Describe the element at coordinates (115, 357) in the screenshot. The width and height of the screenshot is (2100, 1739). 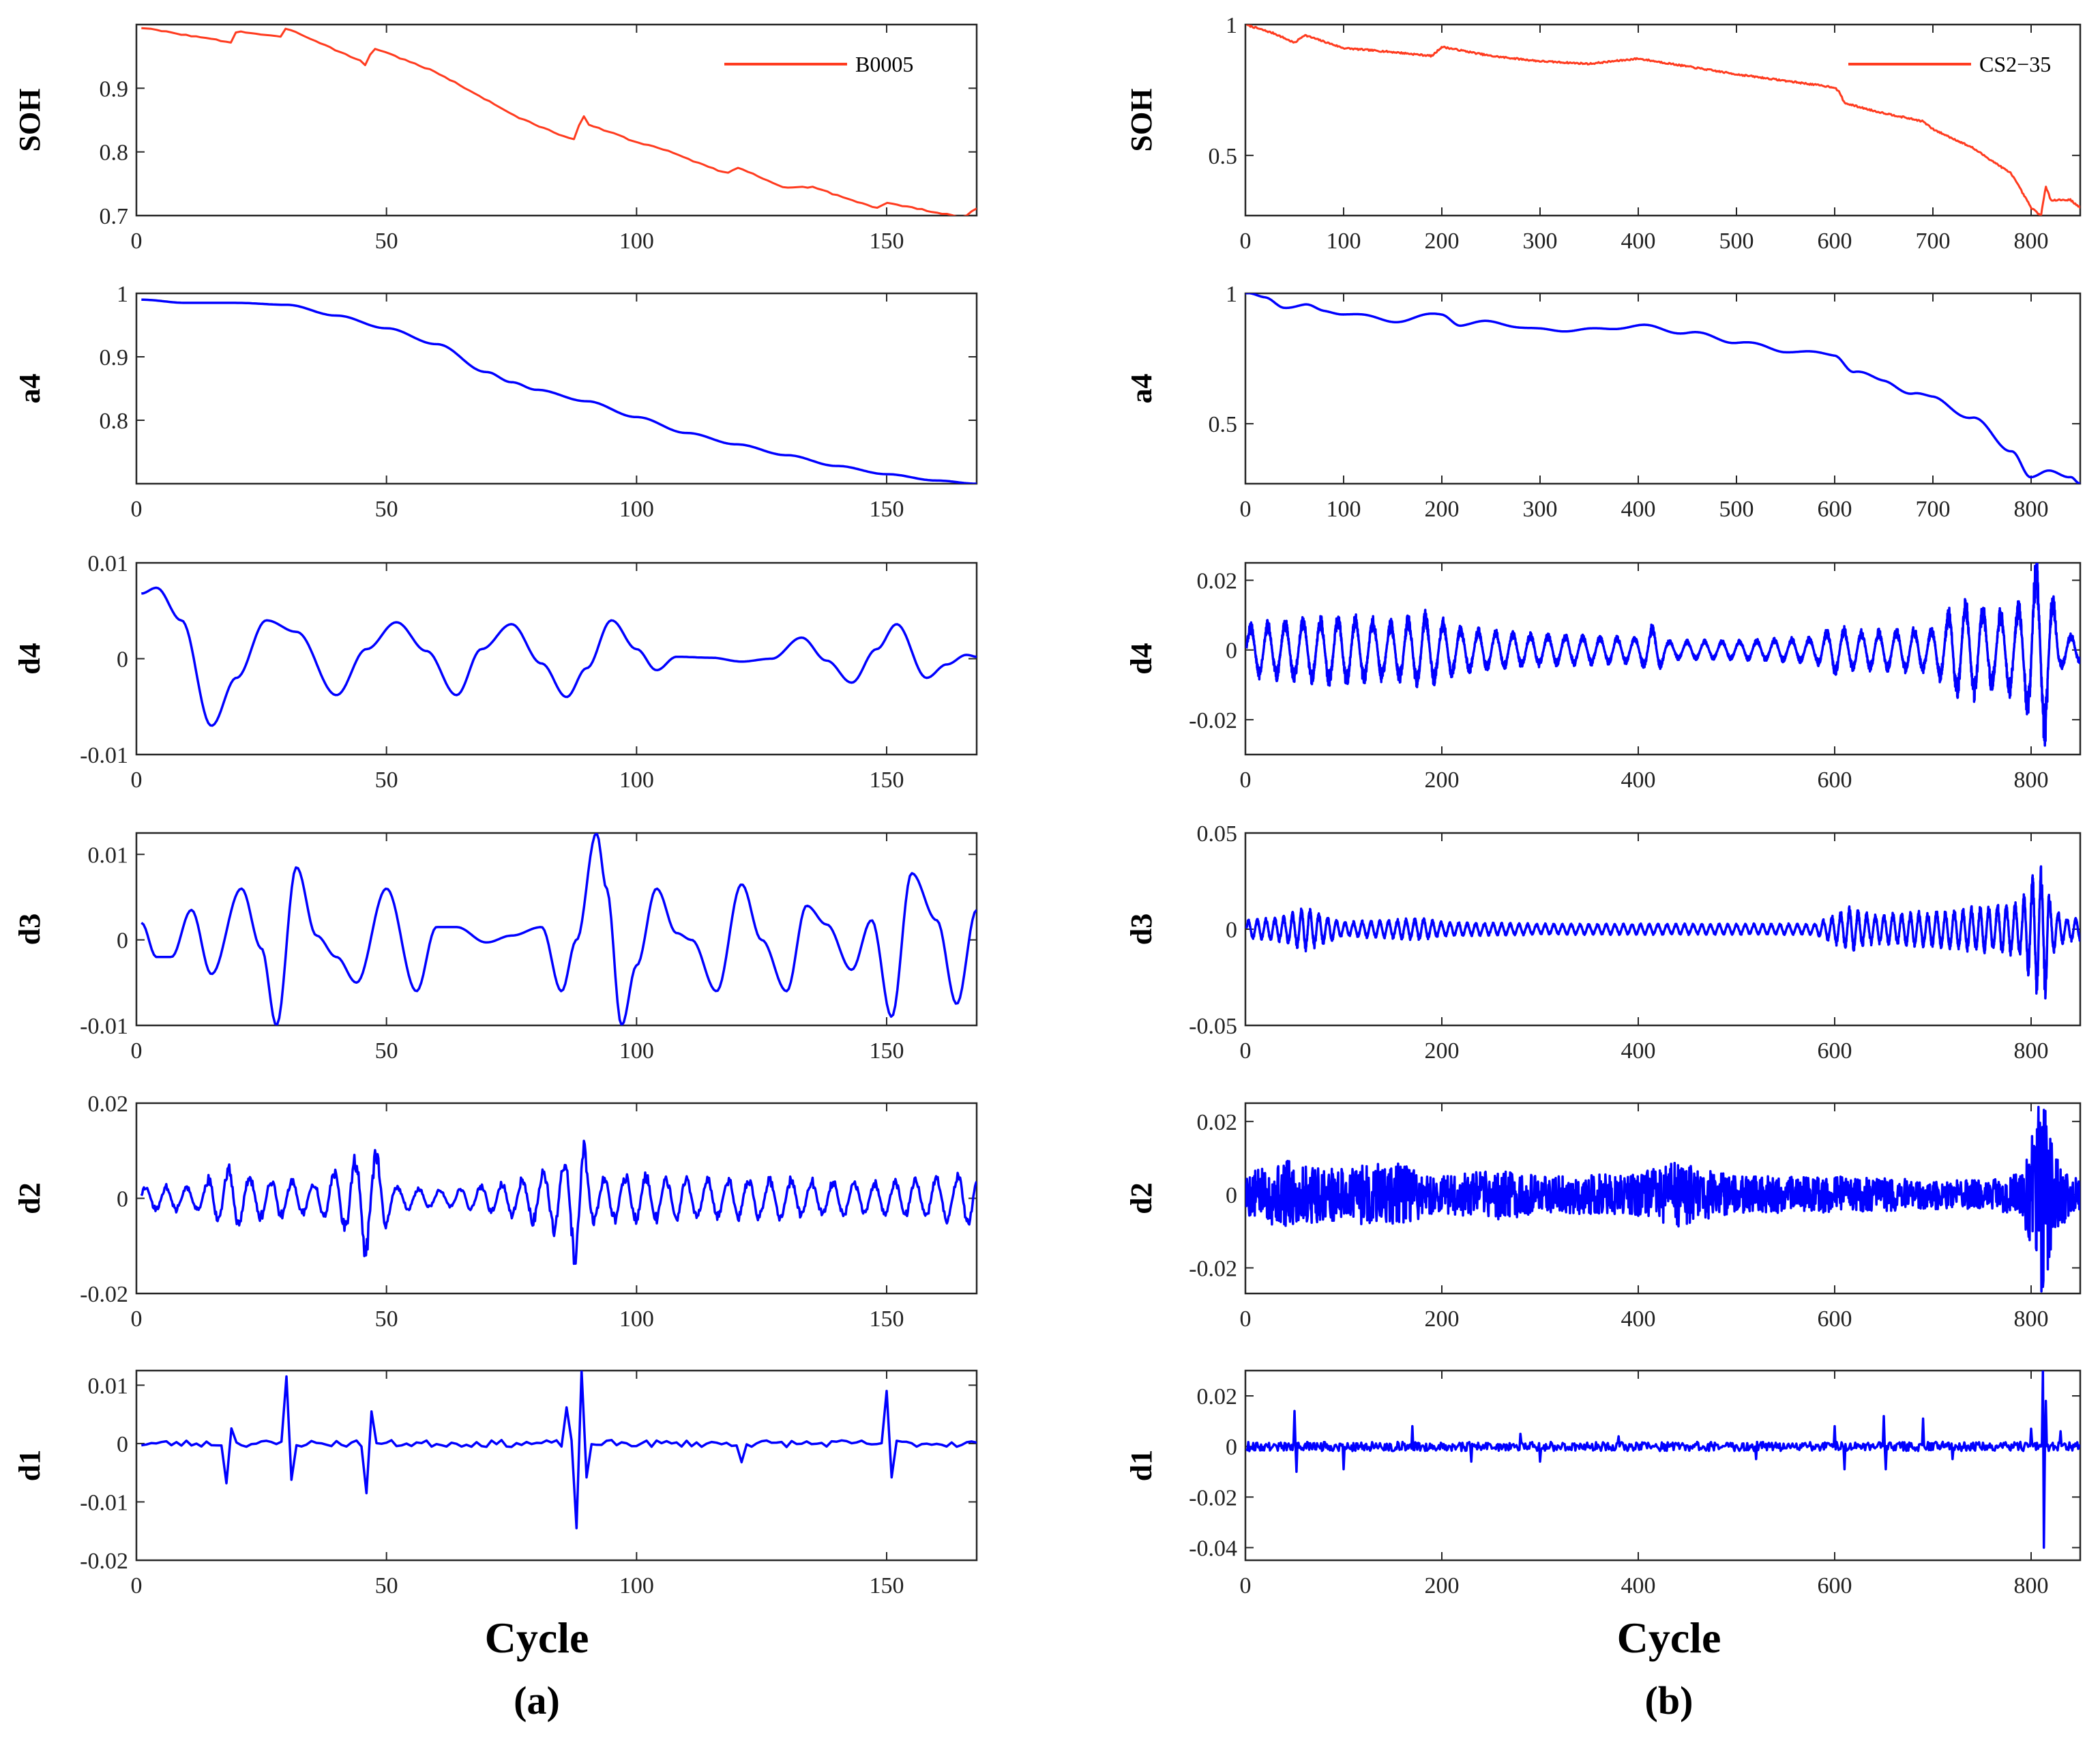
I see `y-tick-label: 0.9` at that location.